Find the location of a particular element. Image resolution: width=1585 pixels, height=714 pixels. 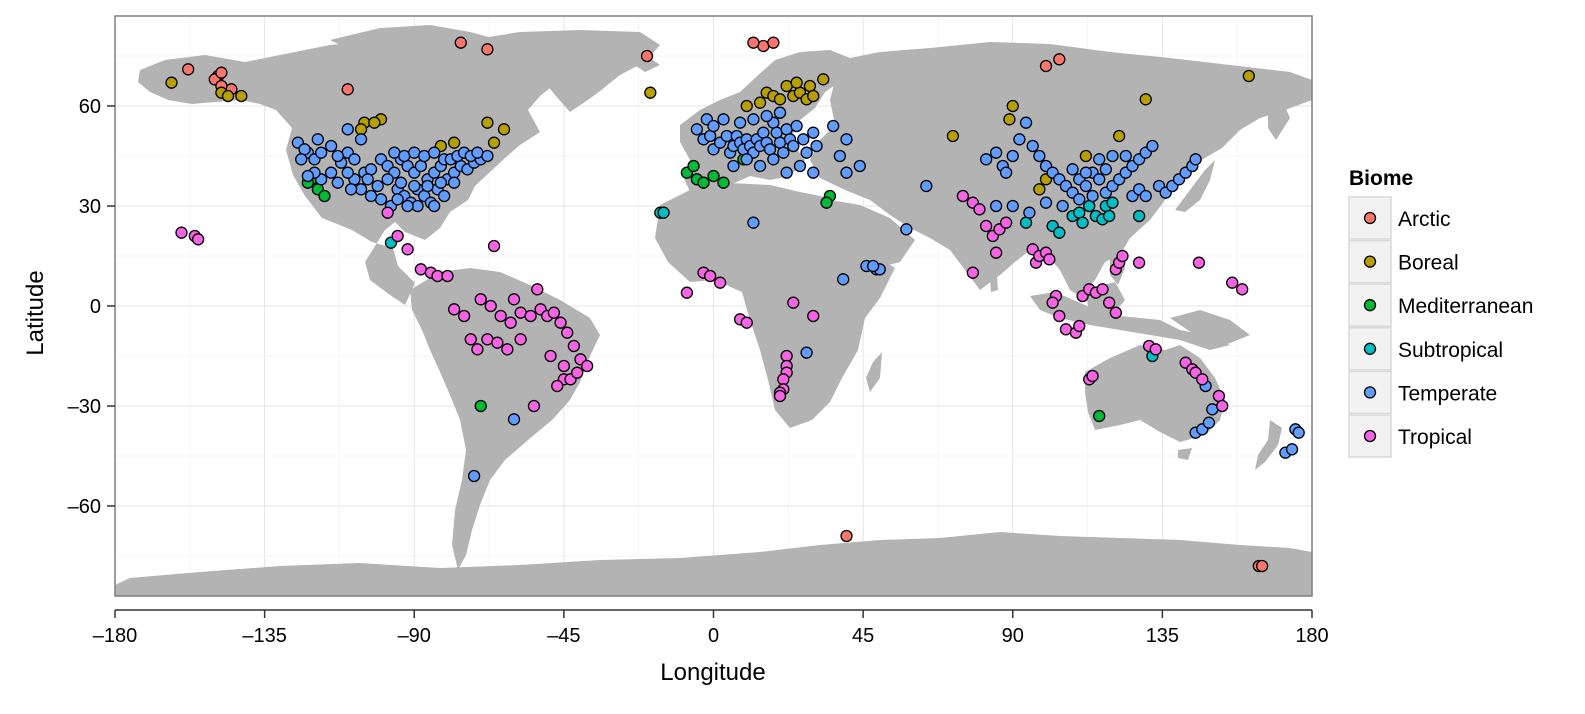

legend-item-subtropical: Subtropical is located at coordinates (1425, 349).